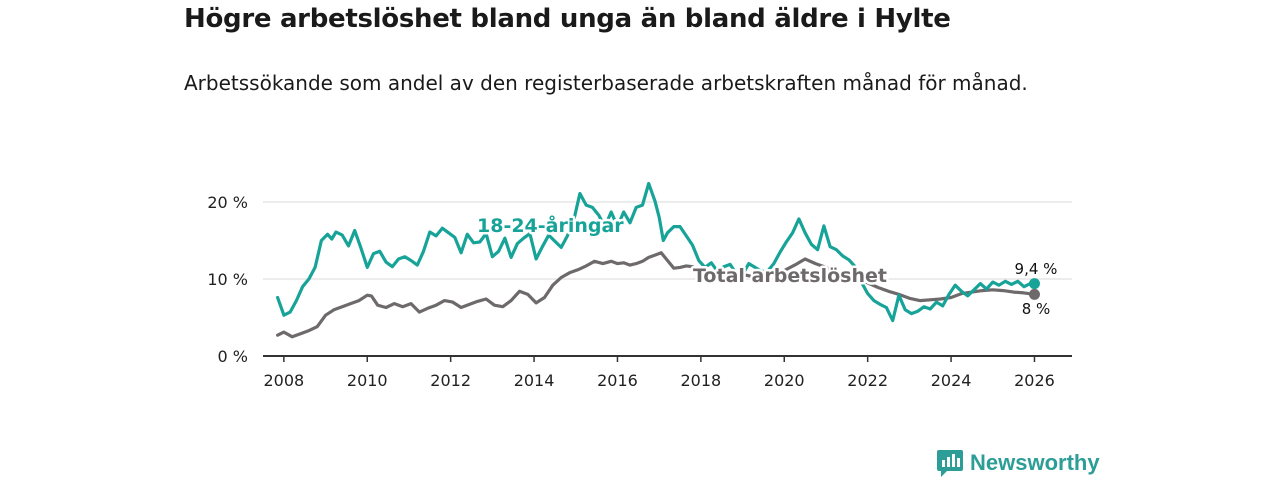 The image size is (1280, 480). I want to click on newsworthy-logo: Newsworthy, so click(1018, 463).